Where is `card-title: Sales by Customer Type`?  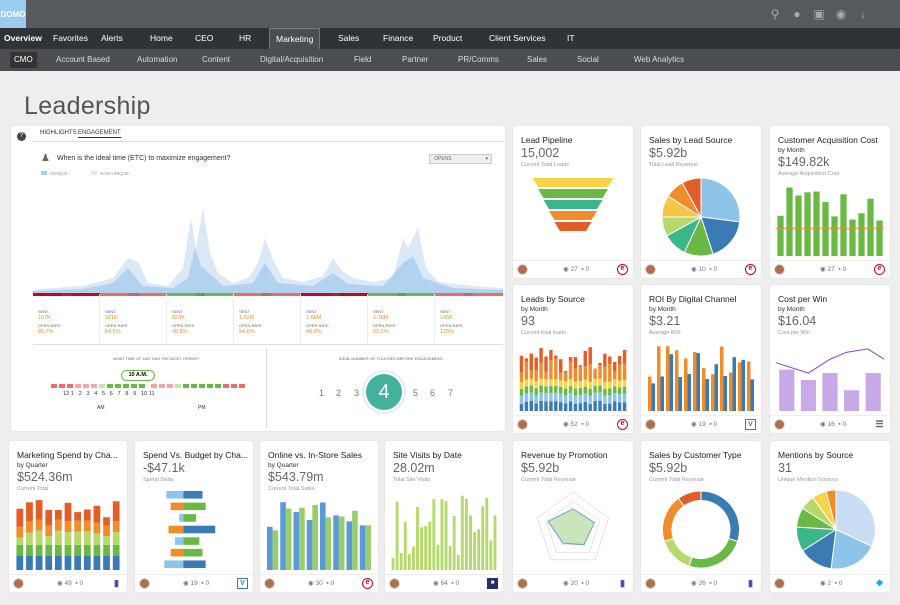
card-title: Sales by Customer Type is located at coordinates (695, 455).